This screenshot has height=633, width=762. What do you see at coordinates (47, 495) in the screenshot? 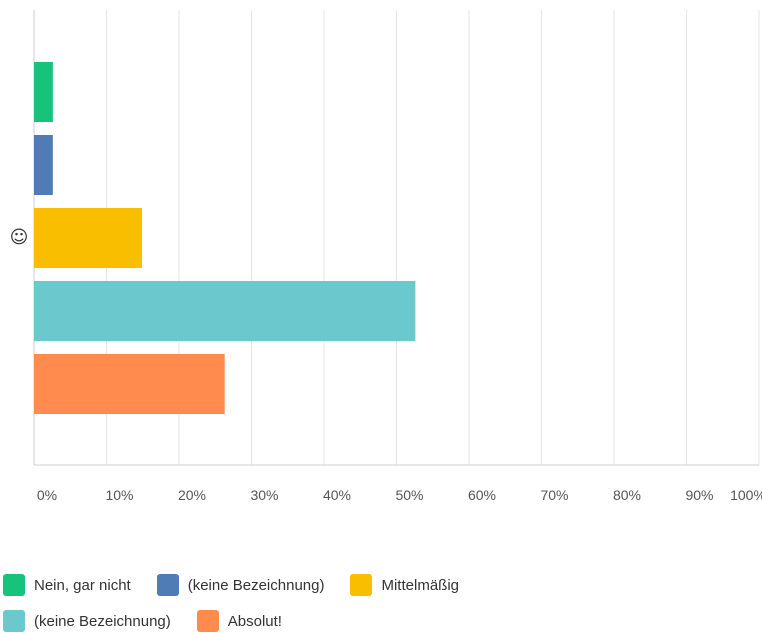
I see `x-tick-label: 0%` at bounding box center [47, 495].